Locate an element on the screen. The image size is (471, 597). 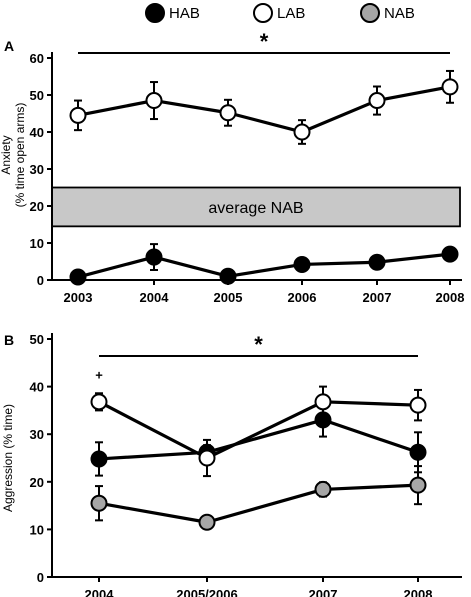
x-tick-label: 2006 is located at coordinates (302, 297).